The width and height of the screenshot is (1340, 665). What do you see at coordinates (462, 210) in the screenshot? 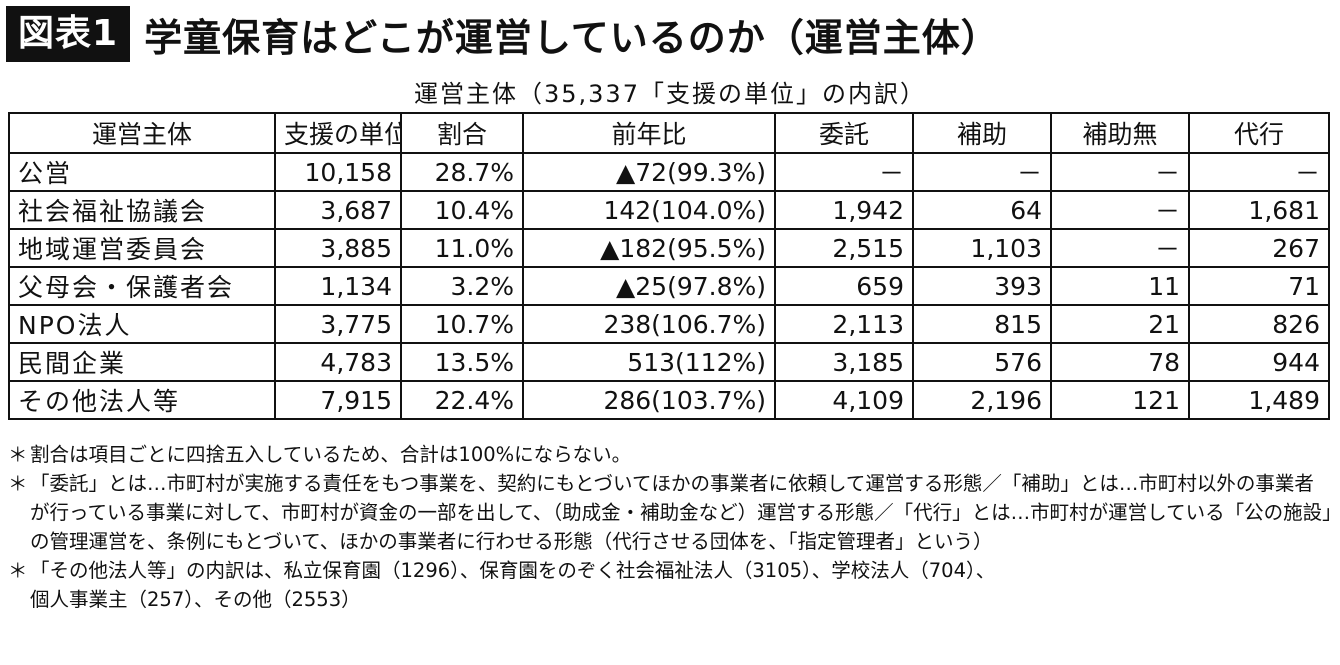
I see `share-cell: 10.4%` at bounding box center [462, 210].